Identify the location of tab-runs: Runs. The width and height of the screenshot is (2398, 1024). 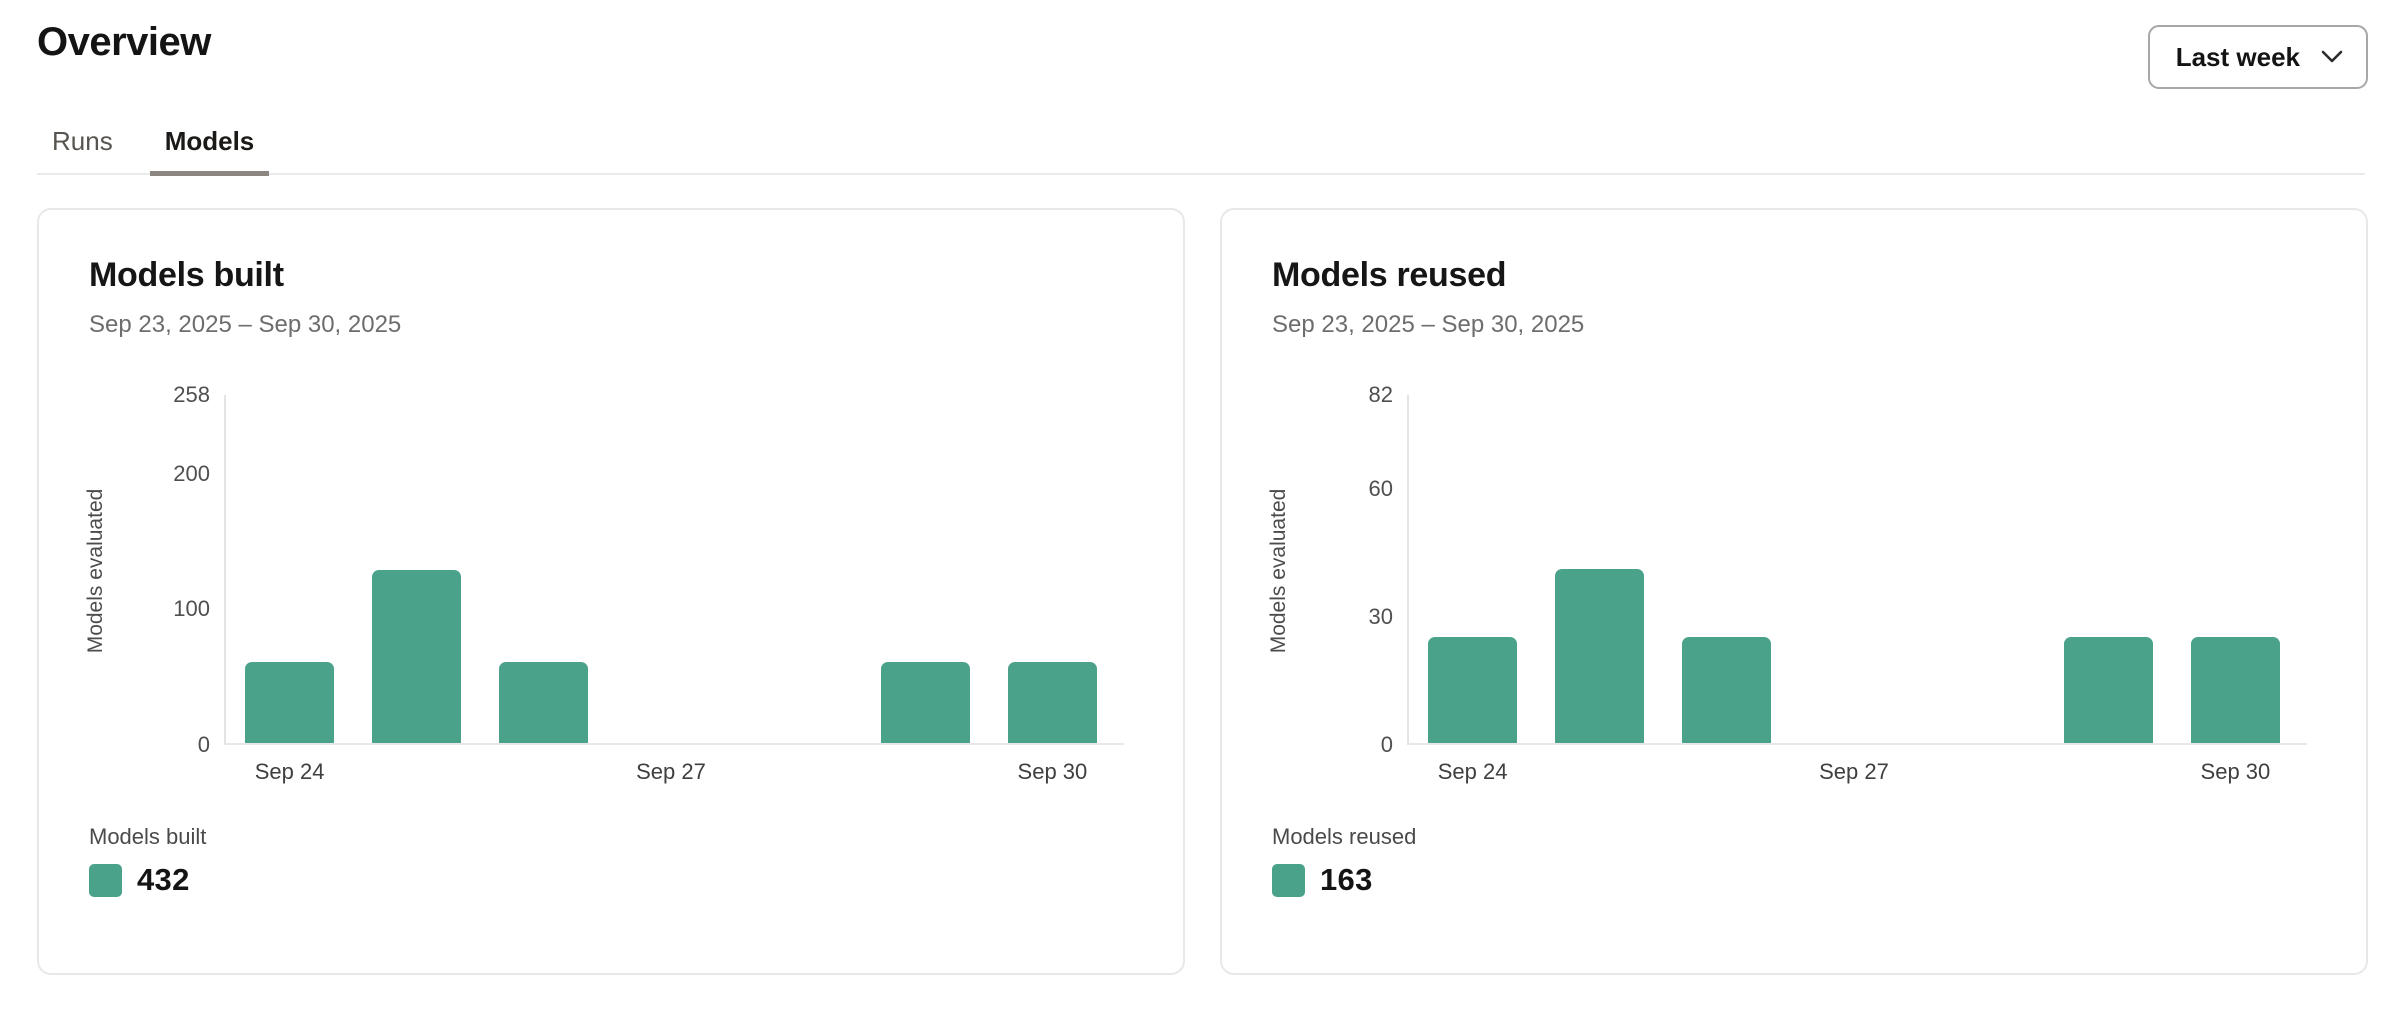
(82, 145).